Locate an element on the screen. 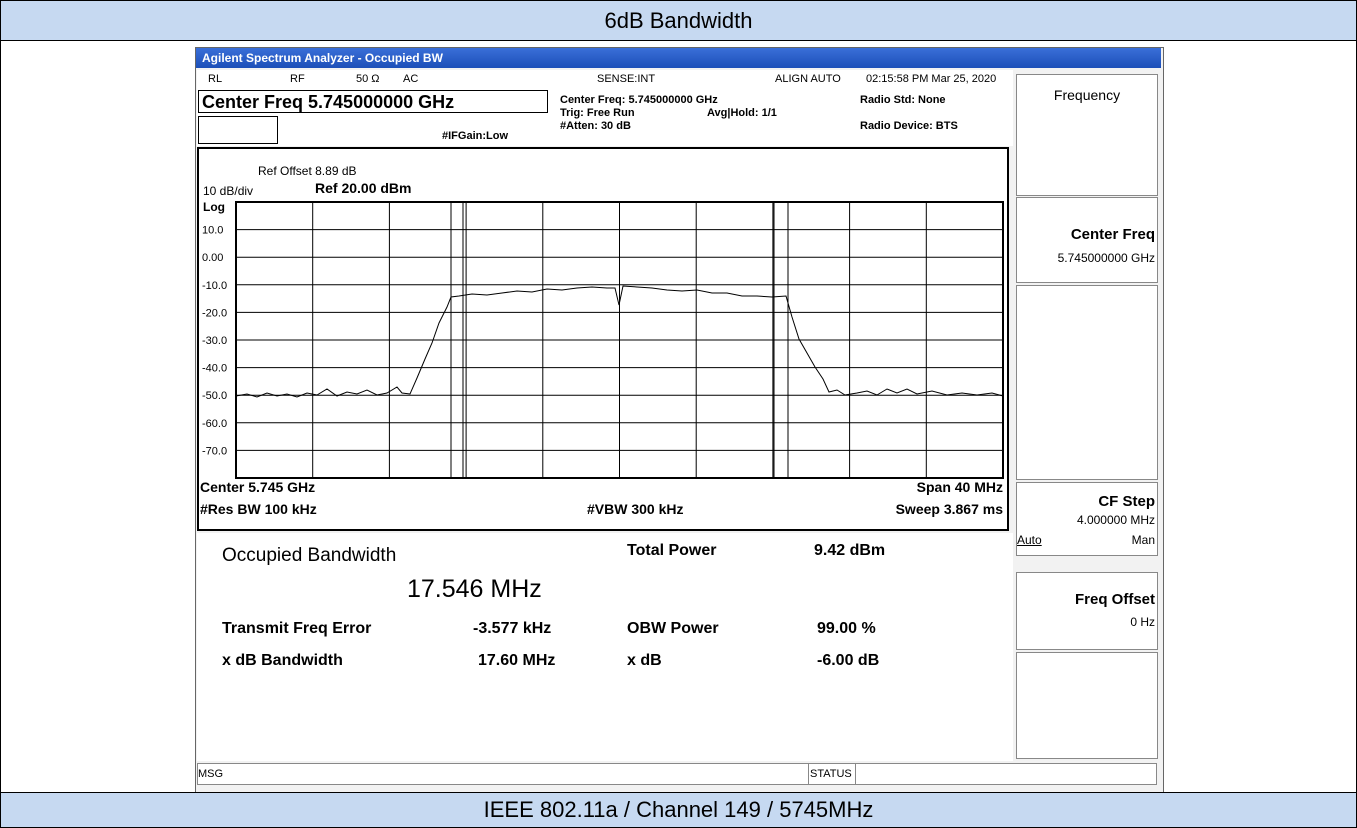 This screenshot has height=828, width=1357. atten: #Atten: 30 dB is located at coordinates (595, 126).